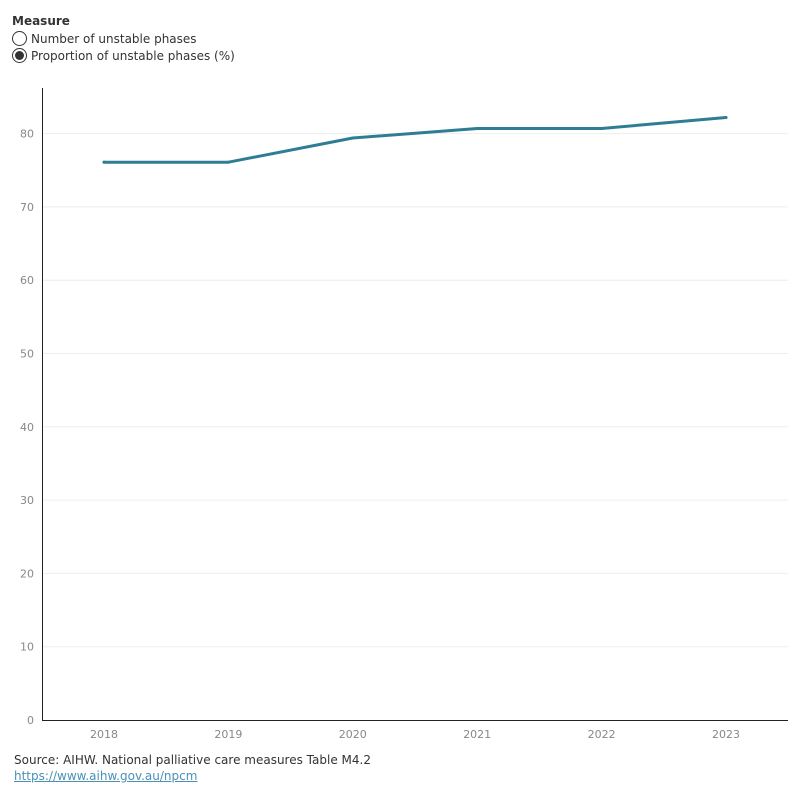 This screenshot has width=800, height=800. Describe the element at coordinates (133, 55) in the screenshot. I see `radio-label-proportion: Proportion of unstable phases (%)` at that location.